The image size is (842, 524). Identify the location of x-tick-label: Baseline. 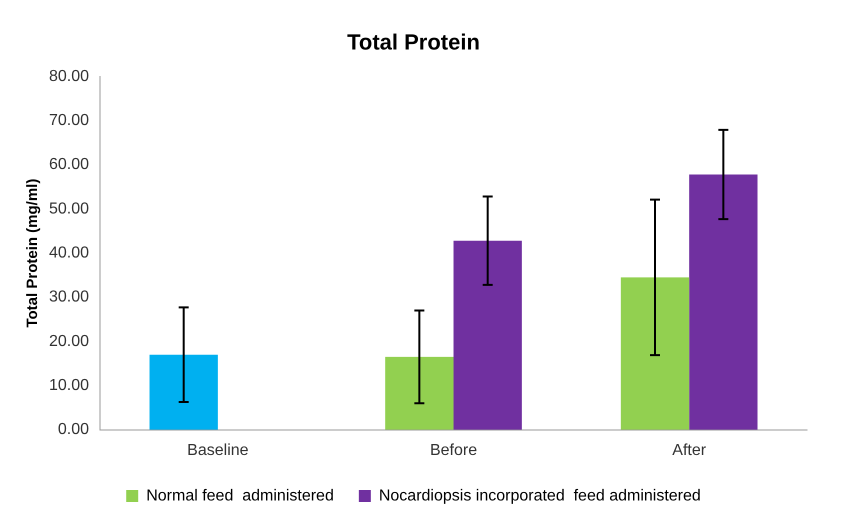
(218, 450).